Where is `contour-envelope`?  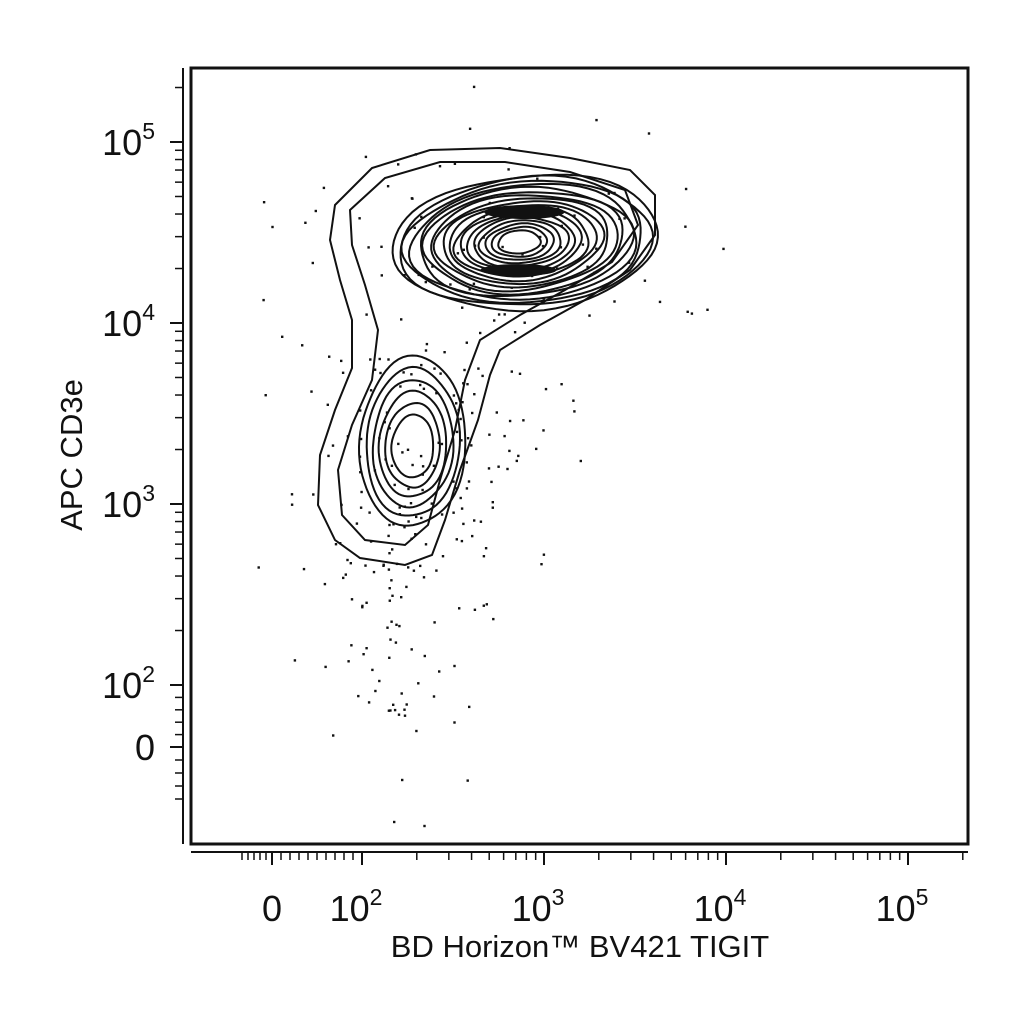 contour-envelope is located at coordinates (488, 354).